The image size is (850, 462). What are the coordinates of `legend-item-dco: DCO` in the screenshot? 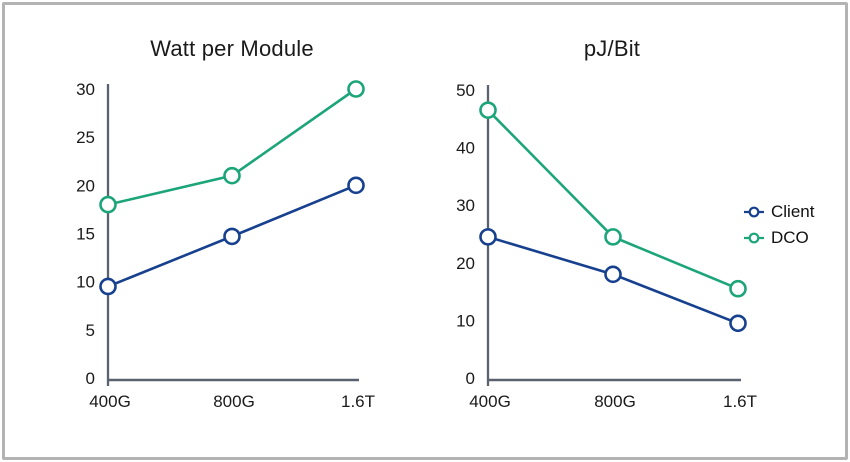 It's located at (779, 238).